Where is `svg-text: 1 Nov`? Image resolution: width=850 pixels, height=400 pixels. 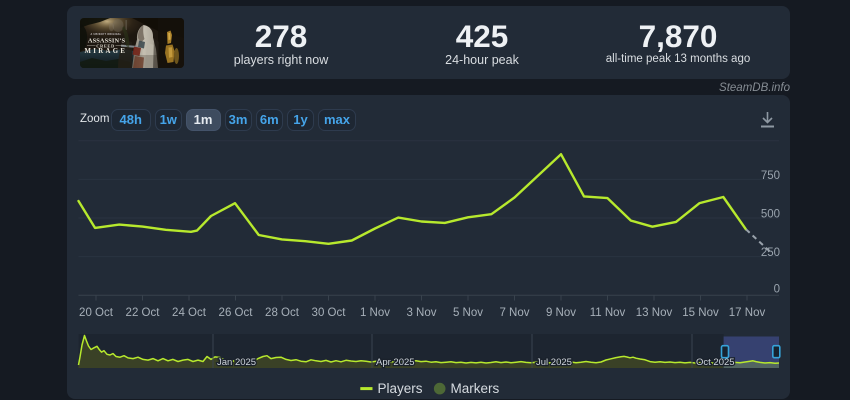
svg-text: 1 Nov is located at coordinates (375, 313).